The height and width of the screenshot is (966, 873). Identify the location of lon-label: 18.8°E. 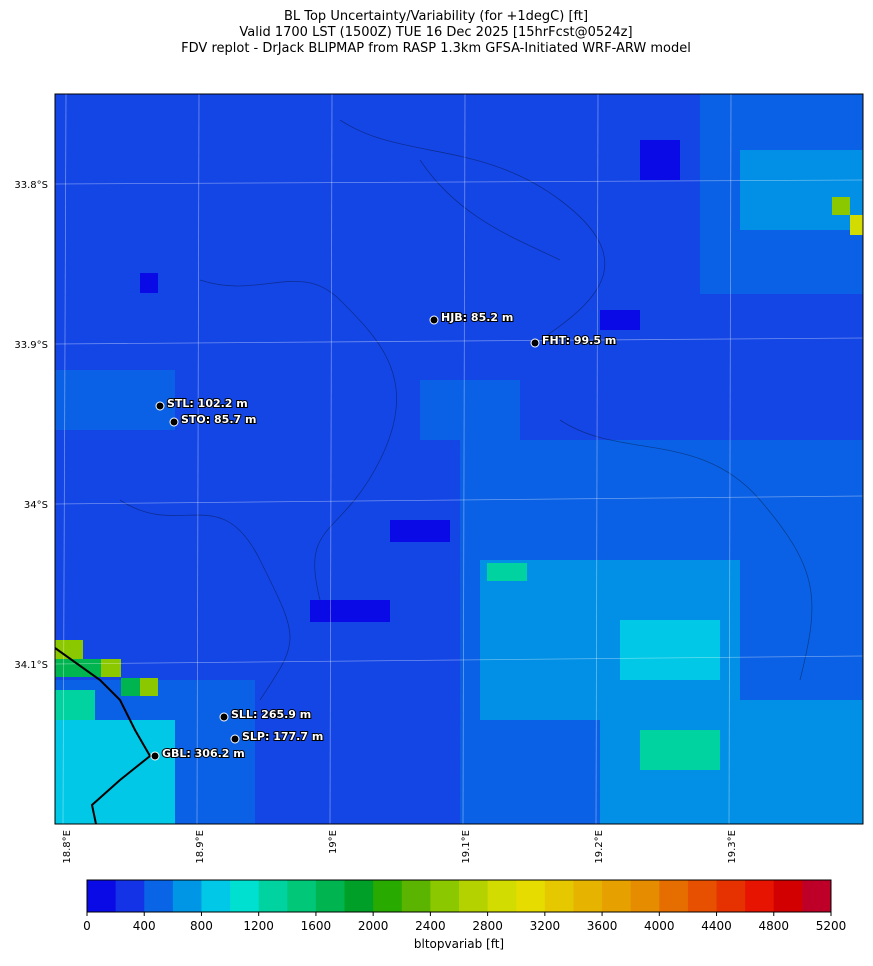
(67, 847).